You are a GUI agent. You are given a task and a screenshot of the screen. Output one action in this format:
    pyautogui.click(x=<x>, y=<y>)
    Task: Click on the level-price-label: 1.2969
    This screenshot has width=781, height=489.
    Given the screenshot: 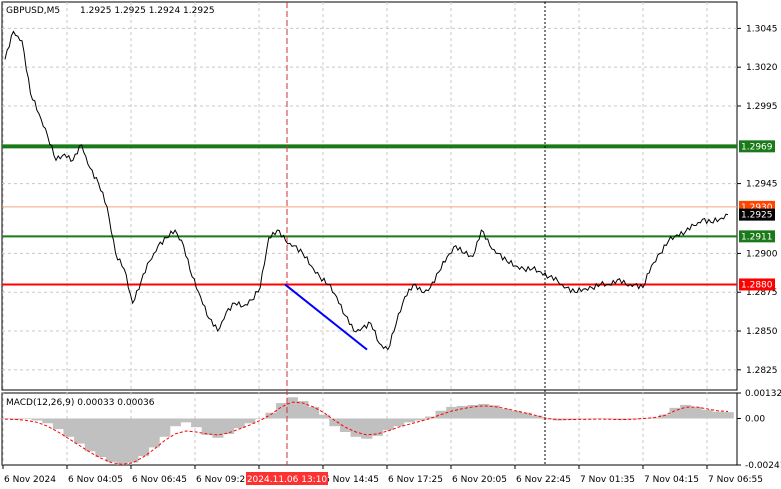 What is the action you would take?
    pyautogui.click(x=757, y=147)
    